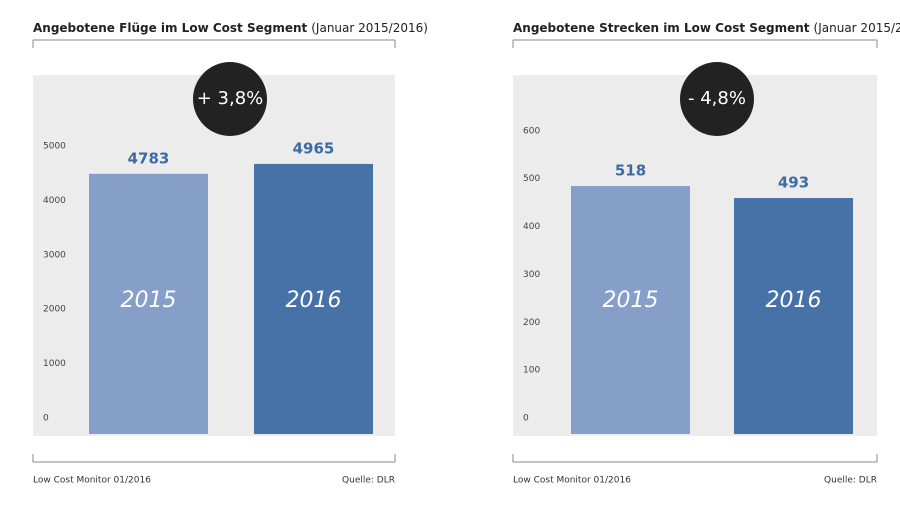  Describe the element at coordinates (54, 310) in the screenshot. I see `y-tick-label: 2000` at that location.